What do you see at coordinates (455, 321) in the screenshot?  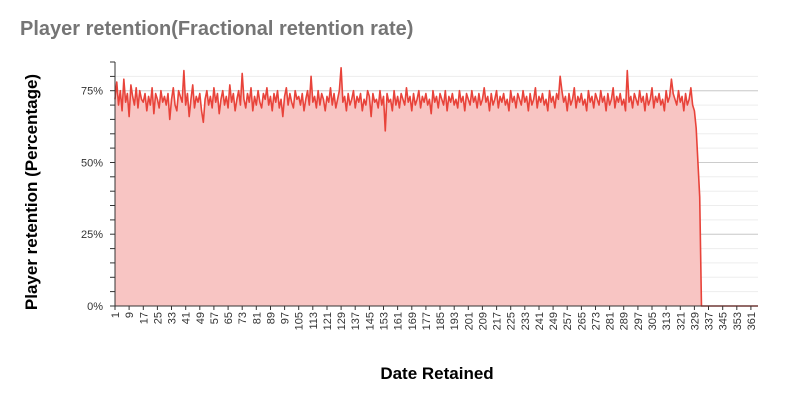 I see `x-tick-label: 193` at bounding box center [455, 321].